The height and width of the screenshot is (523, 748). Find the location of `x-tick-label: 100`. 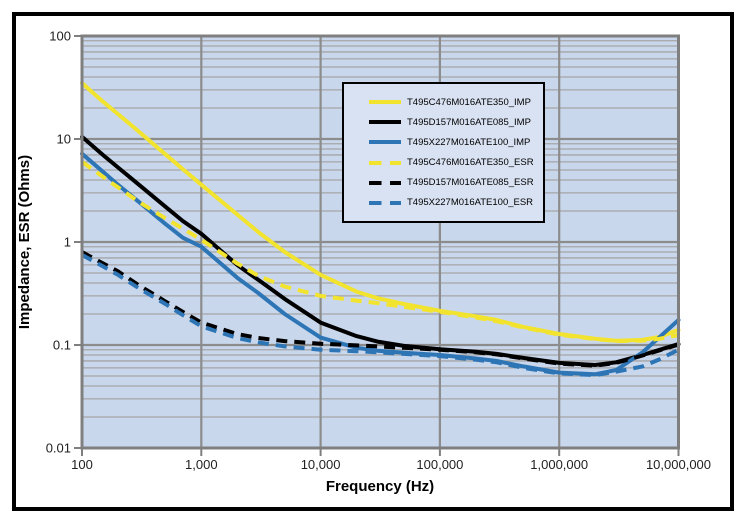

x-tick-label: 100 is located at coordinates (82, 464).